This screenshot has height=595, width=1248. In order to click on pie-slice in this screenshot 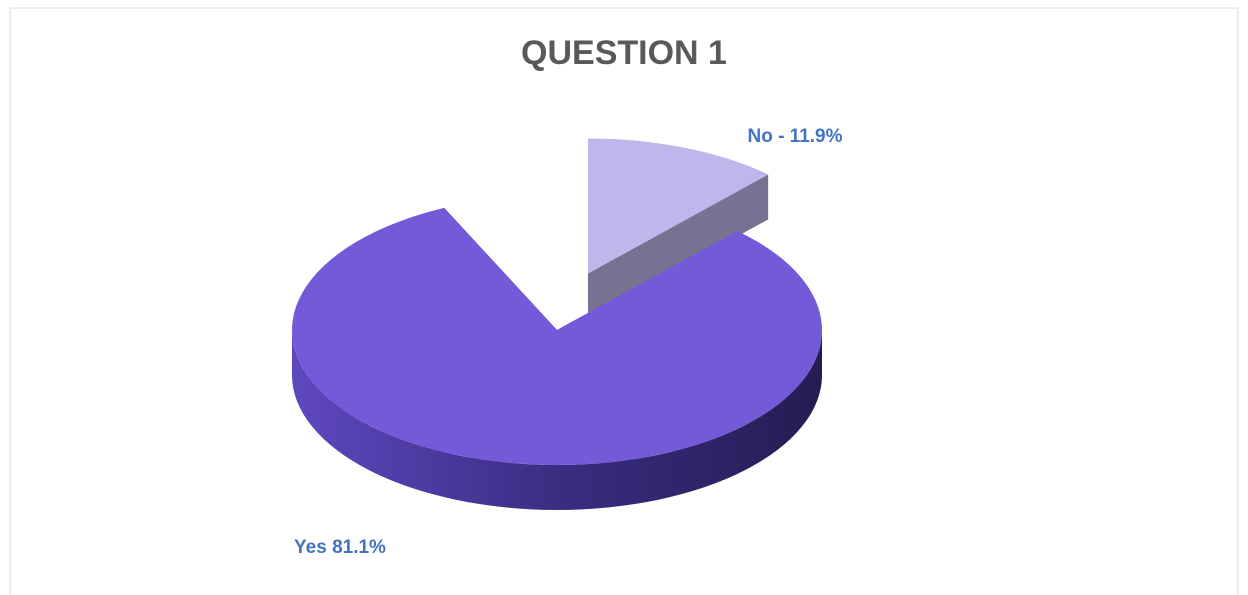, I will do `click(678, 206)`.